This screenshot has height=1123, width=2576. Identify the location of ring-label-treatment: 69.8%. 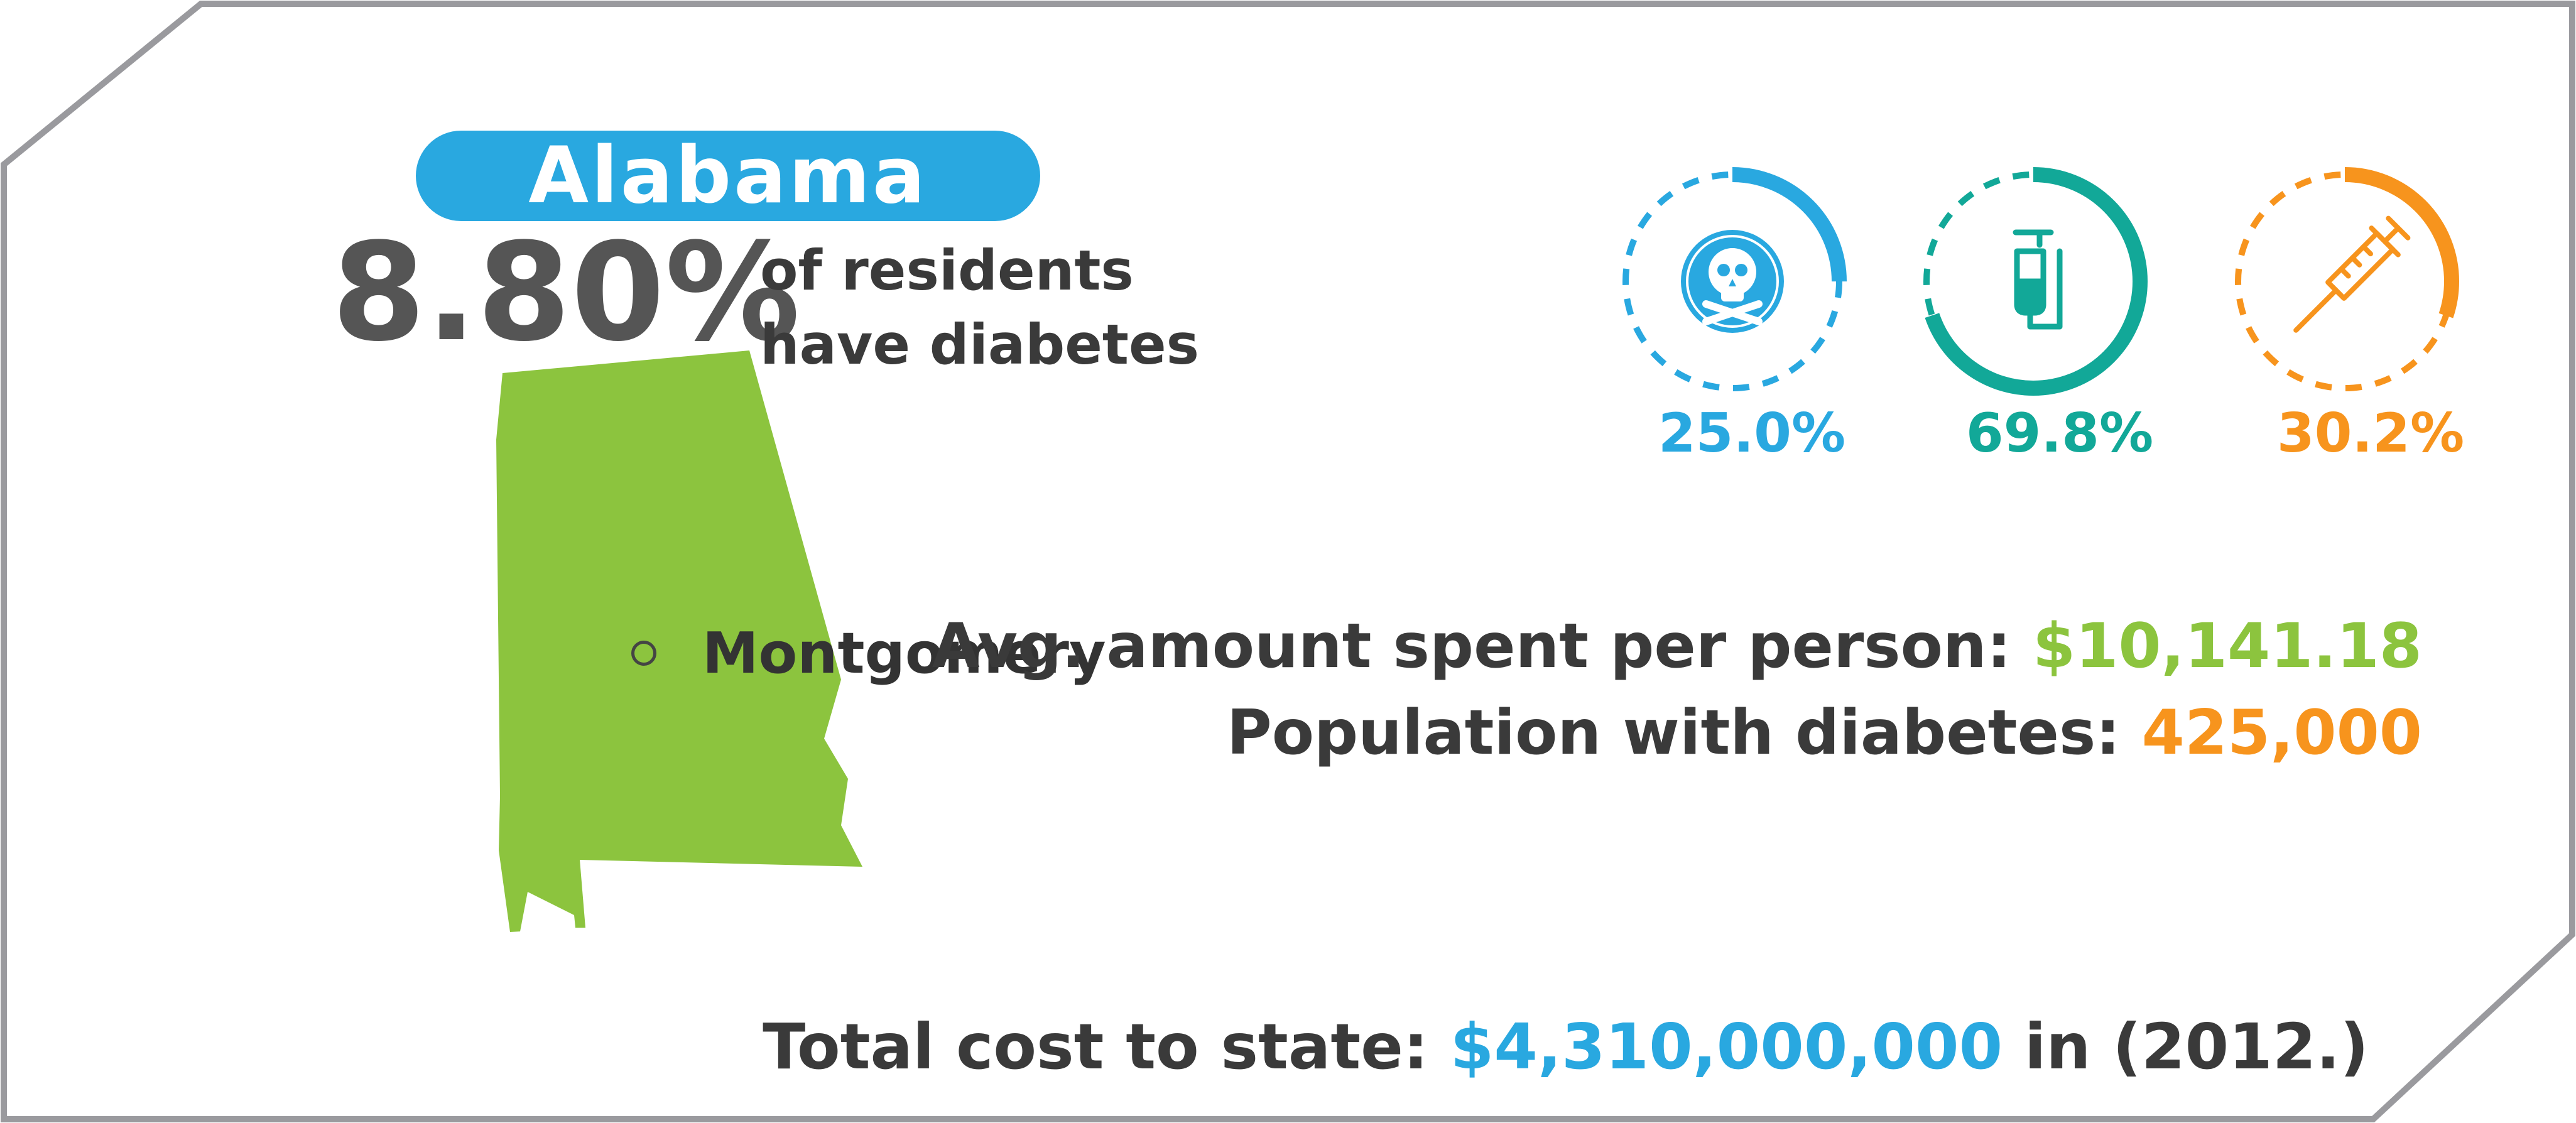
(2059, 434).